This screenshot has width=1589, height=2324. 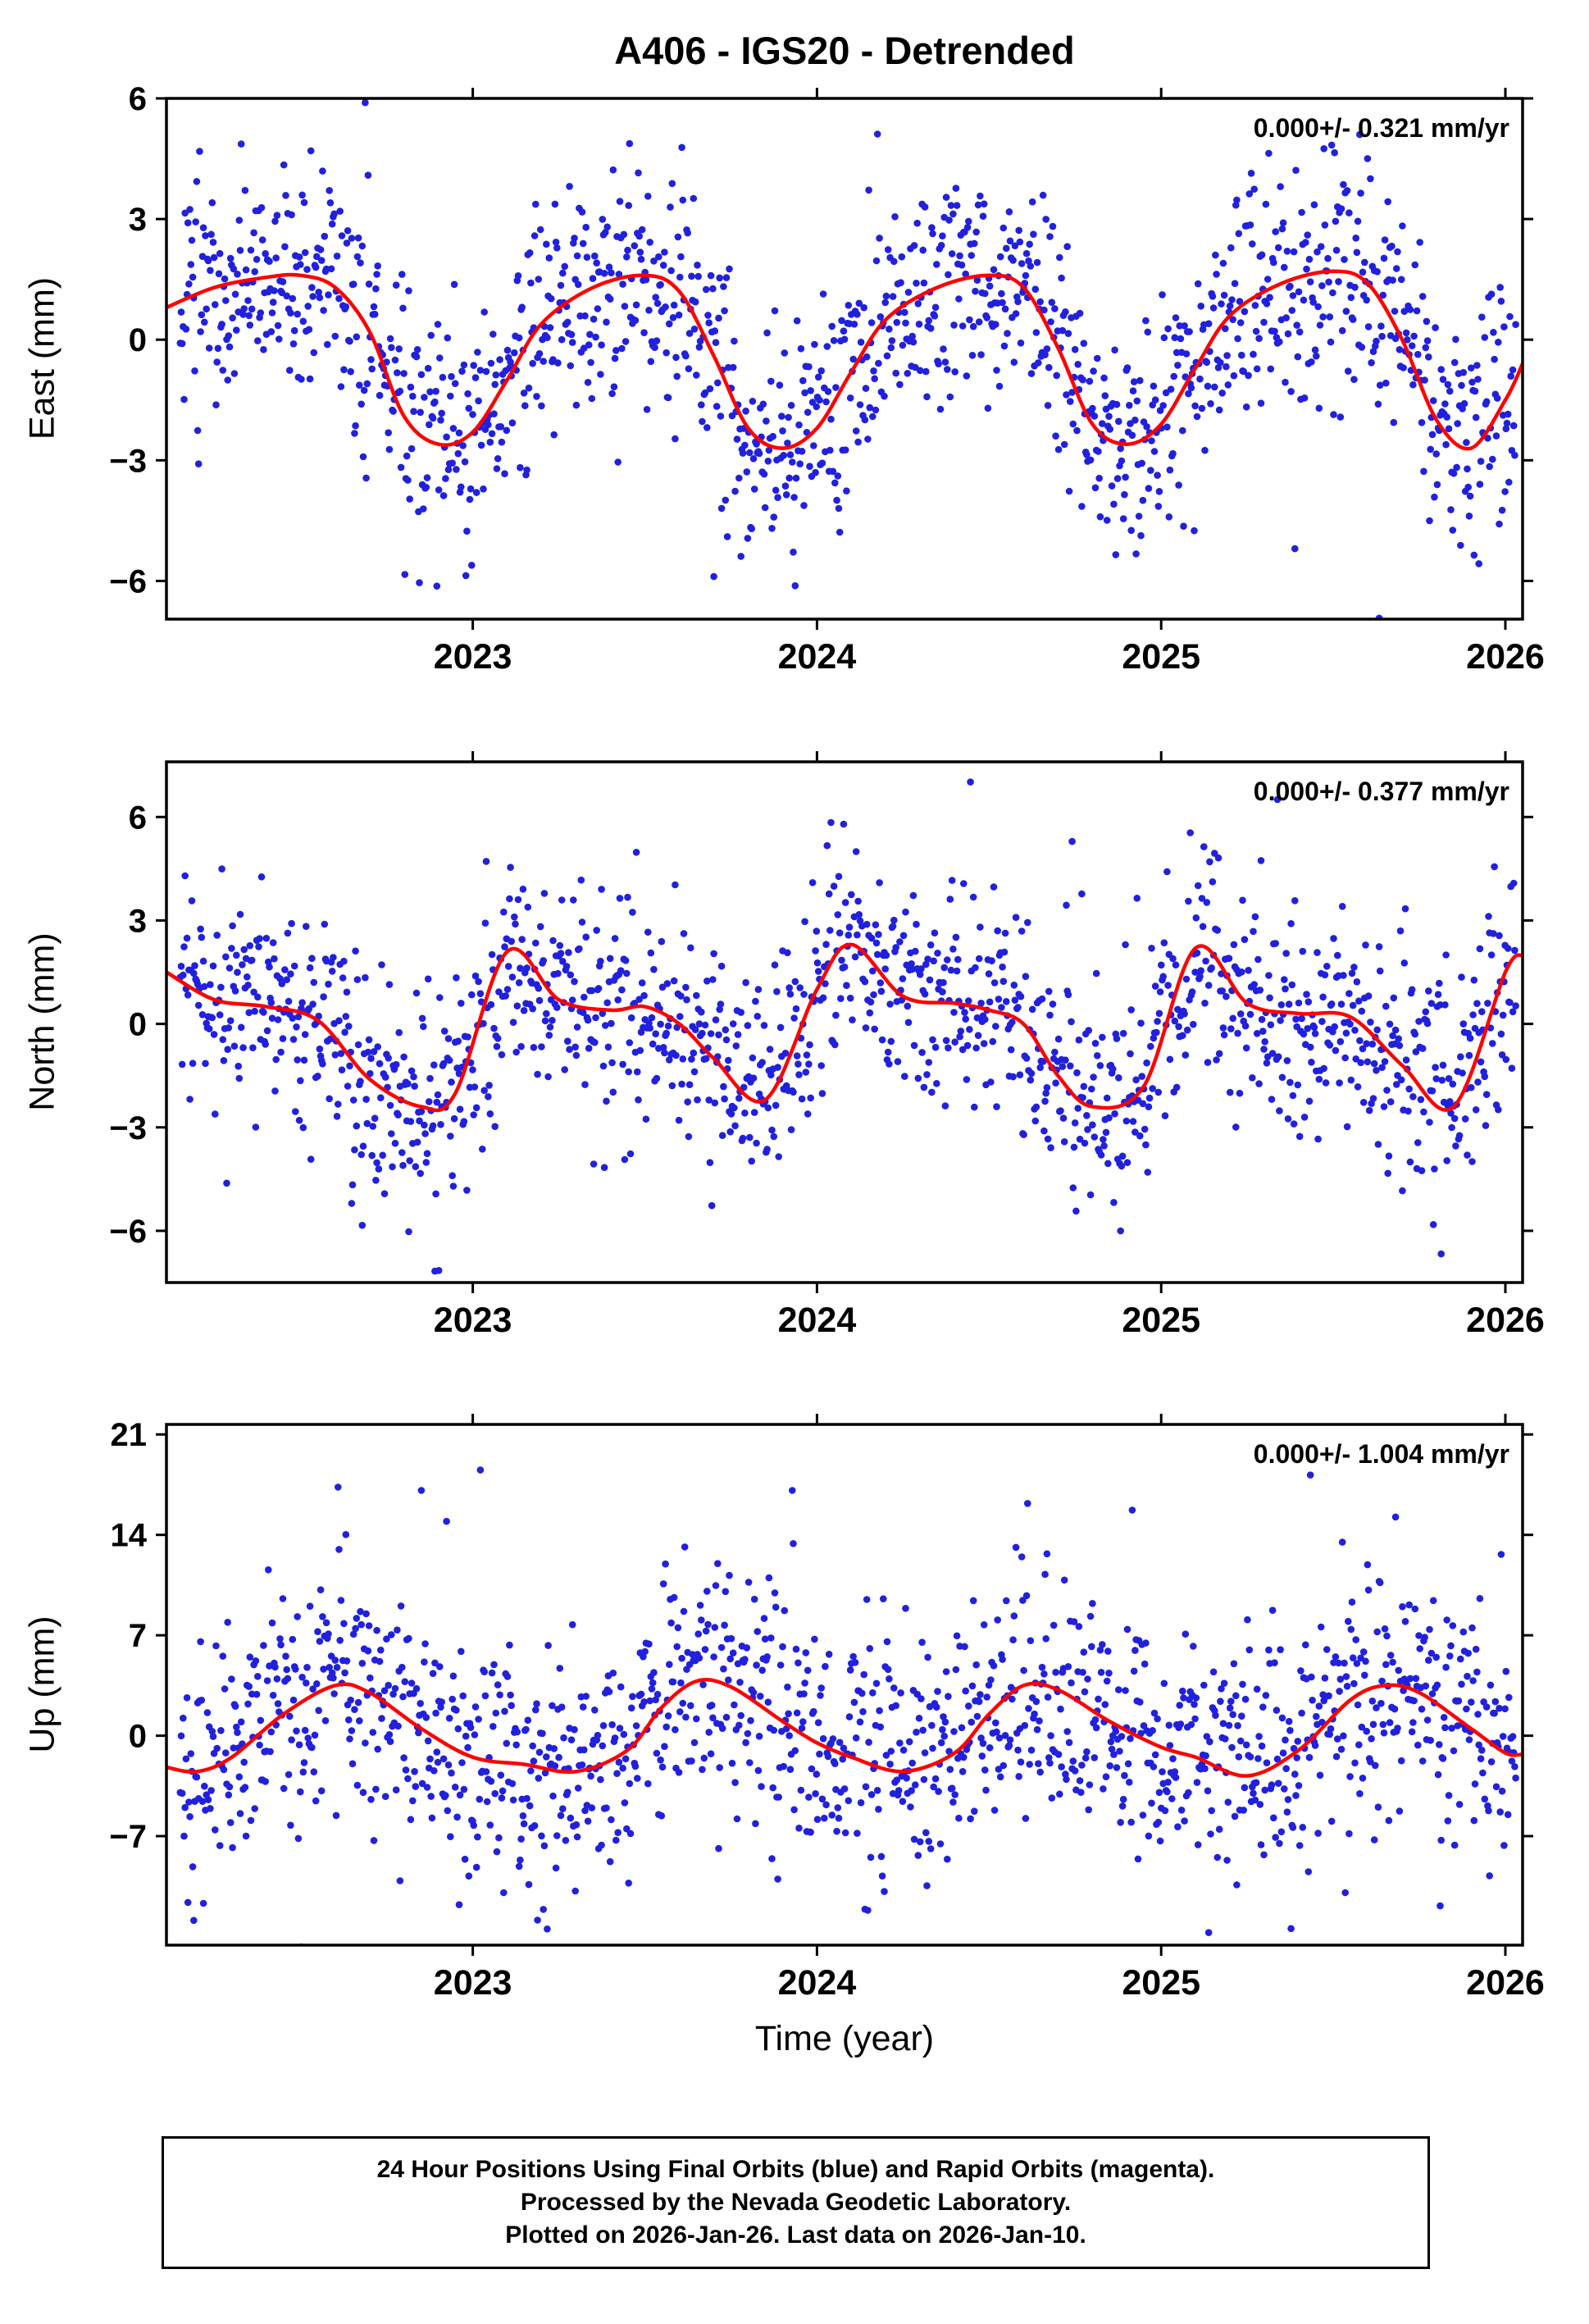 What do you see at coordinates (1381, 1454) in the screenshot?
I see `rate-annotation-up: 0.000+/- 1.004 mm/yr` at bounding box center [1381, 1454].